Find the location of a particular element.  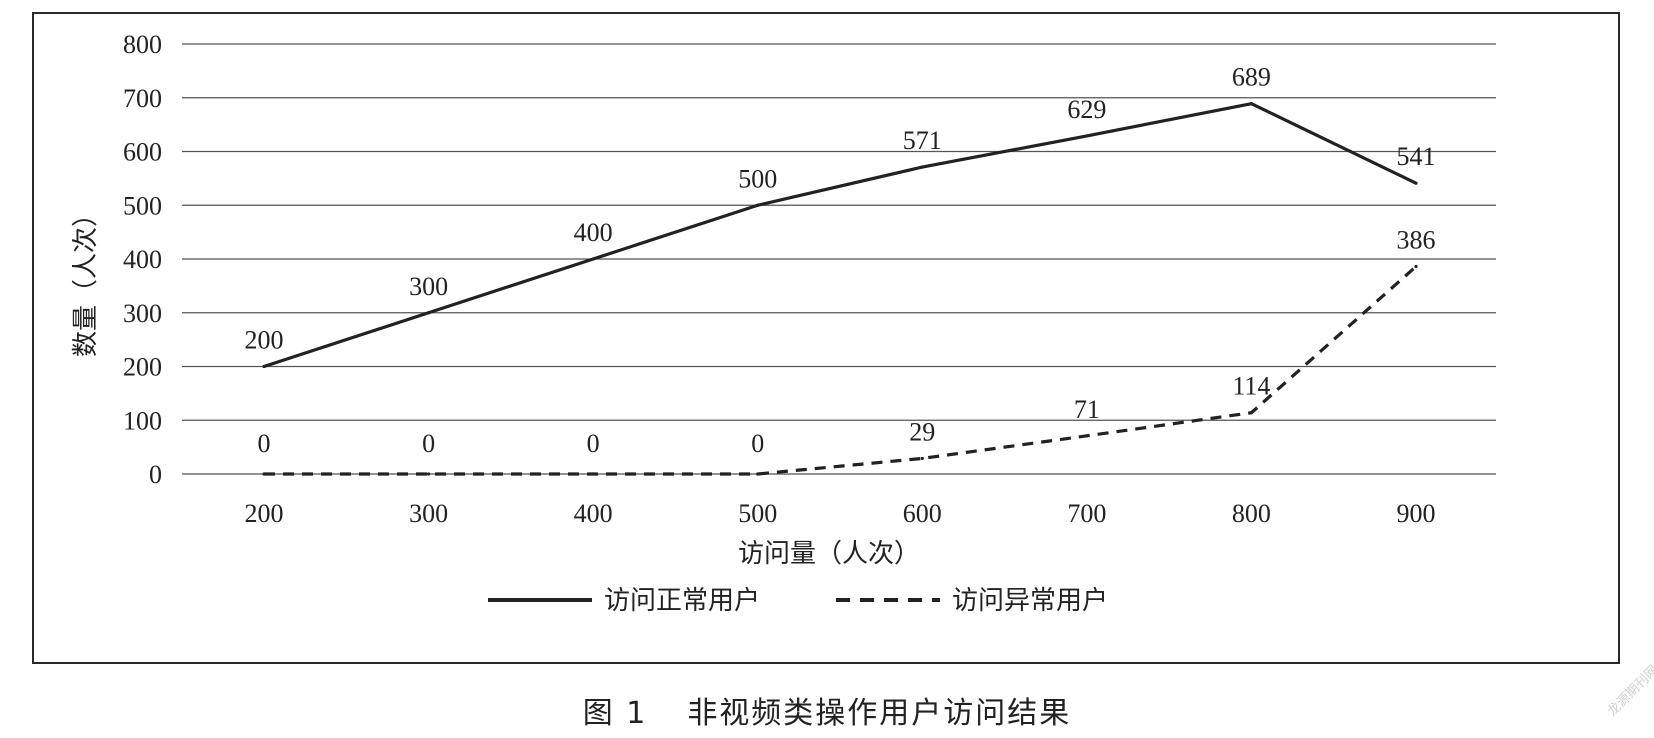

data-label: 386 is located at coordinates (1416, 240).